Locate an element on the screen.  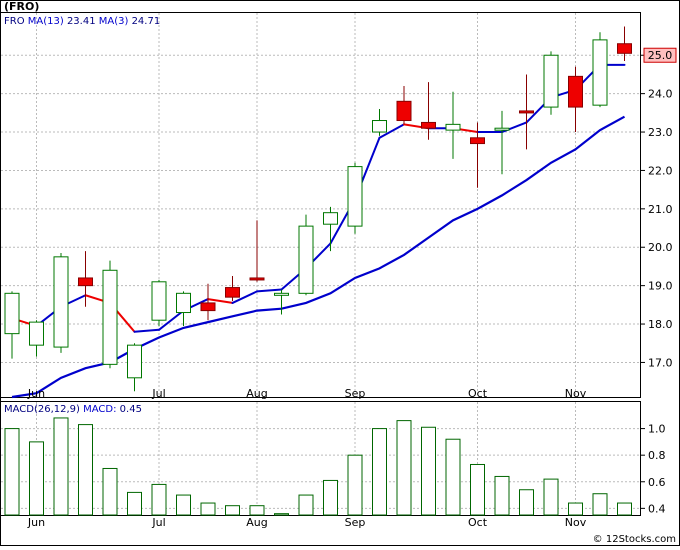
macd-tick-label: 1.0 is located at coordinates (657, 429).